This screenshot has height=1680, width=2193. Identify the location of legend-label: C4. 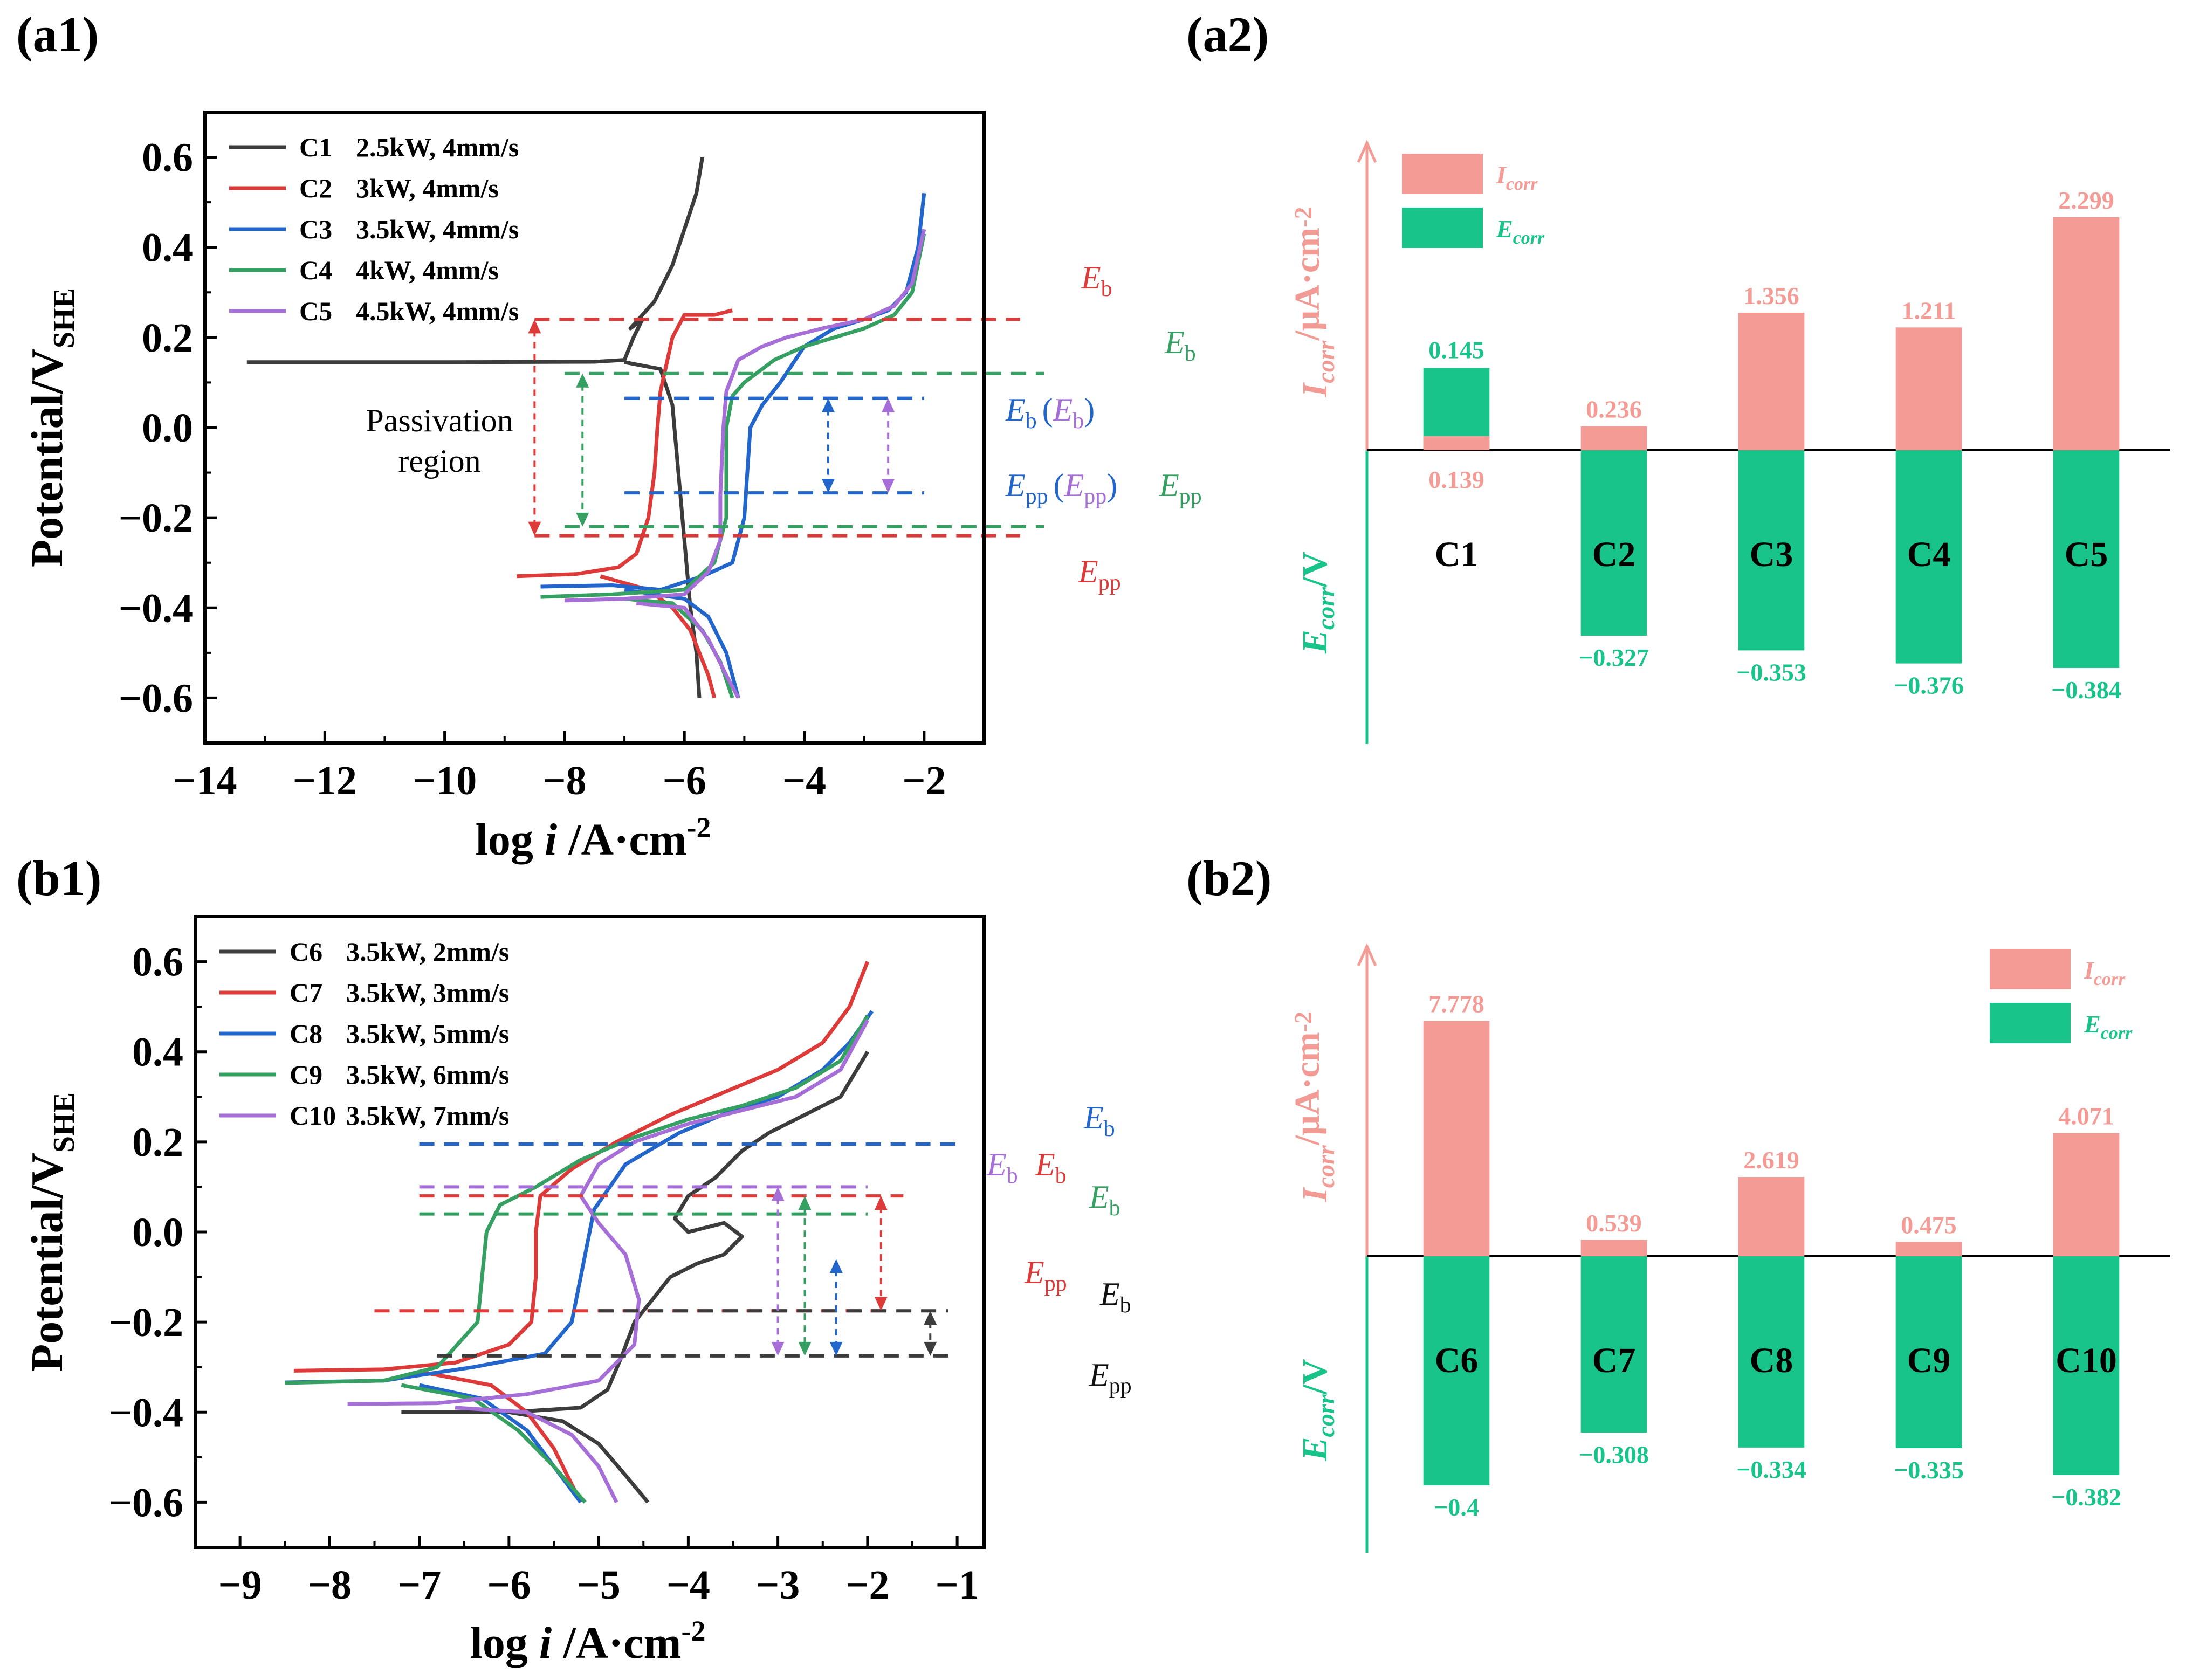
(315, 270).